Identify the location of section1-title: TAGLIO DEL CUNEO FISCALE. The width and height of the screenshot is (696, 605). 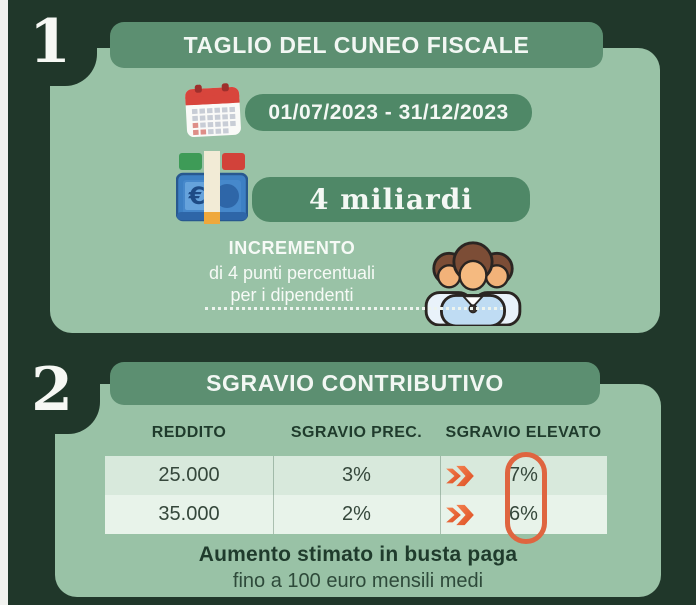
(356, 44).